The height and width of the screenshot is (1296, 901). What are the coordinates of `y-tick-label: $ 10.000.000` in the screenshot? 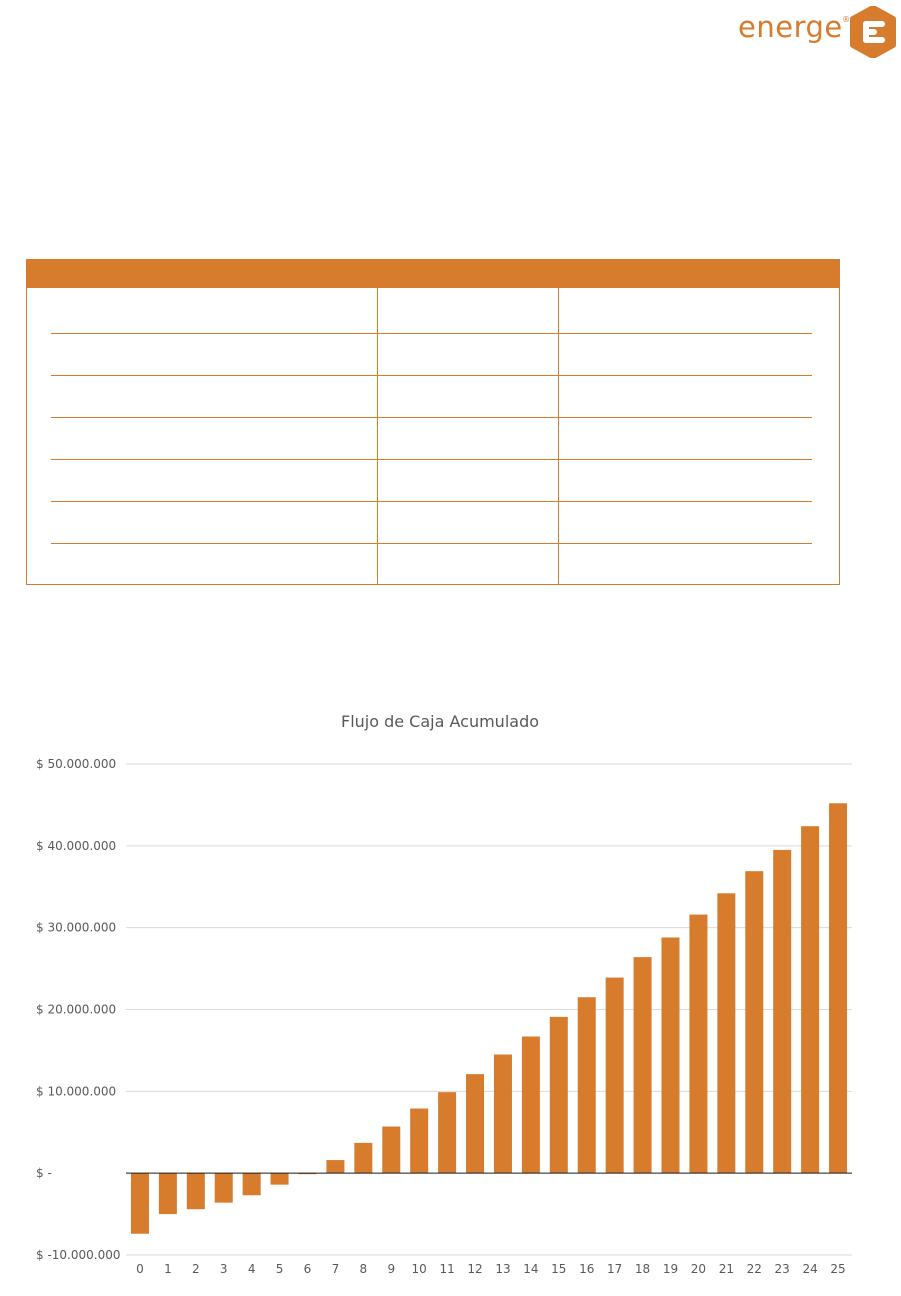 It's located at (76, 1091).